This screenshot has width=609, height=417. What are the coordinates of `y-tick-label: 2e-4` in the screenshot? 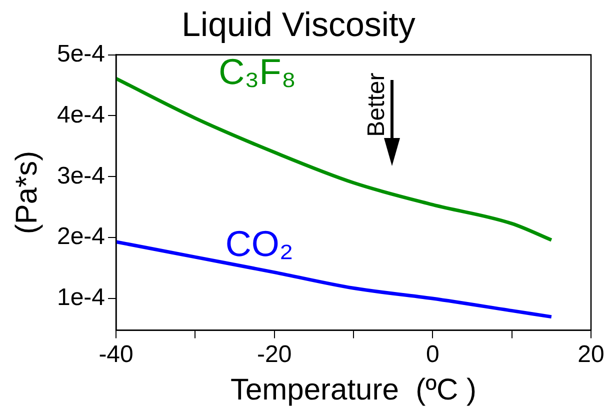 It's located at (81, 236).